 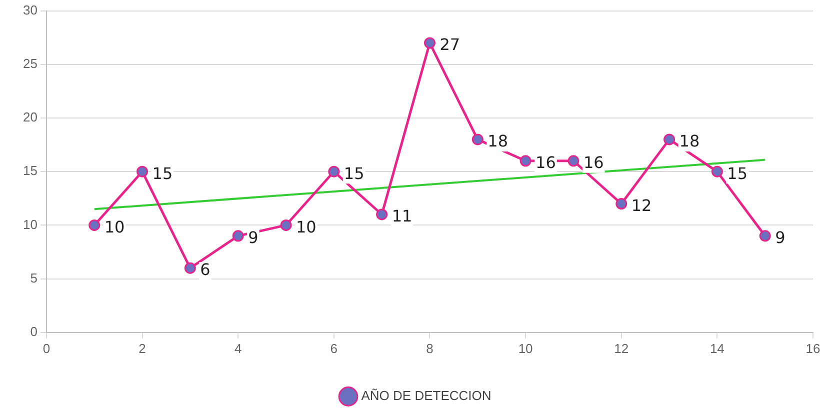 I want to click on y-tick-label: 30, so click(x=30, y=10).